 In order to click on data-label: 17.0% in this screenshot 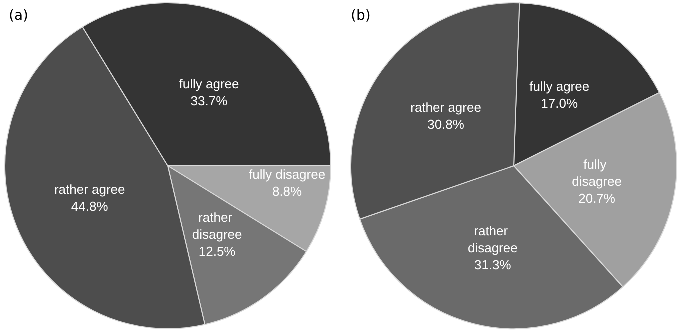, I will do `click(559, 103)`.